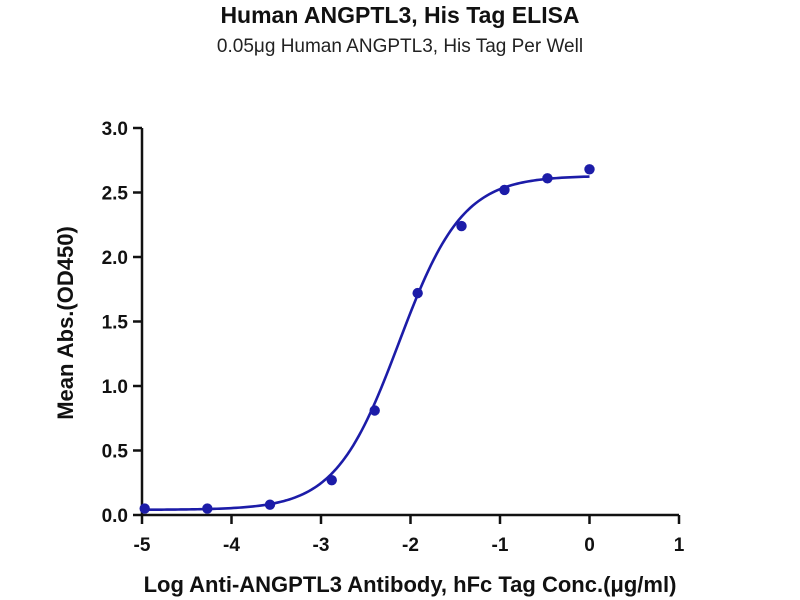 Image resolution: width=800 pixels, height=600 pixels. What do you see at coordinates (589, 545) in the screenshot?
I see `x-tick-label: 0` at bounding box center [589, 545].